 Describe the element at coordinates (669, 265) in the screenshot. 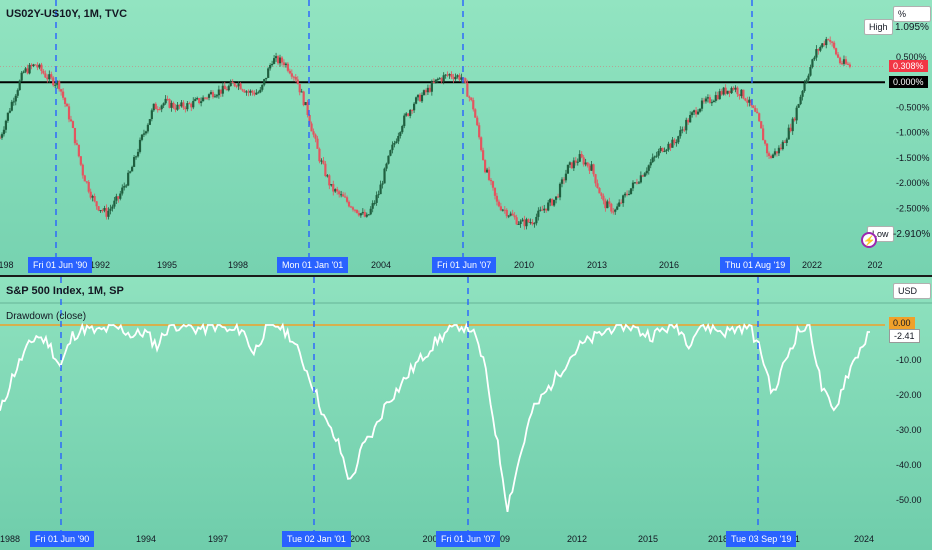

I see `x-tick-label: 2016` at that location.